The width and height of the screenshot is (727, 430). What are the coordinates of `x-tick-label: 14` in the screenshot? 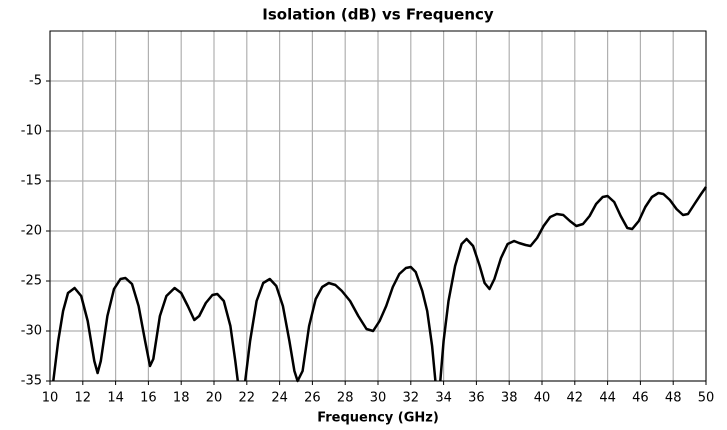 It's located at (115, 398).